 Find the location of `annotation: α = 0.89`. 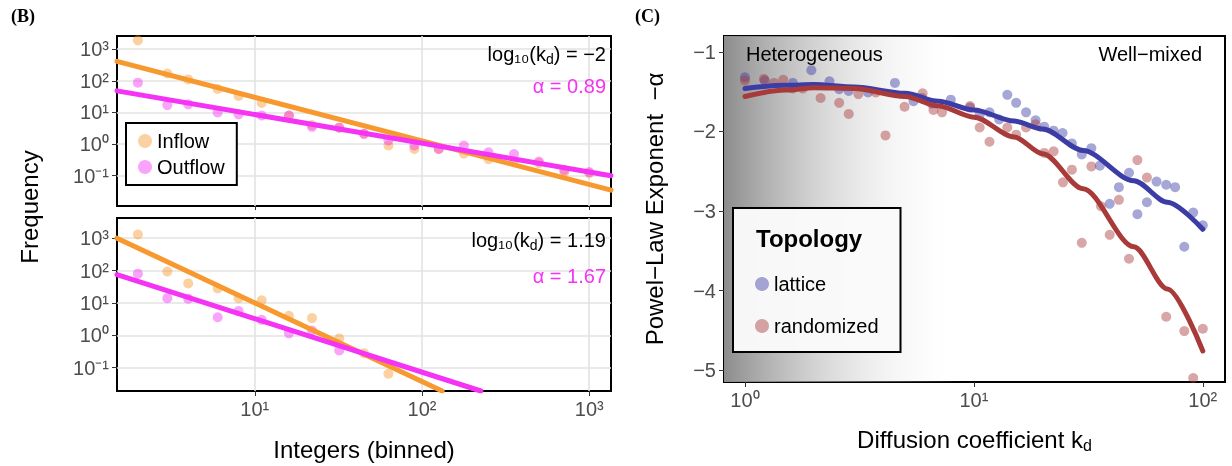

annotation: α = 0.89 is located at coordinates (569, 86).